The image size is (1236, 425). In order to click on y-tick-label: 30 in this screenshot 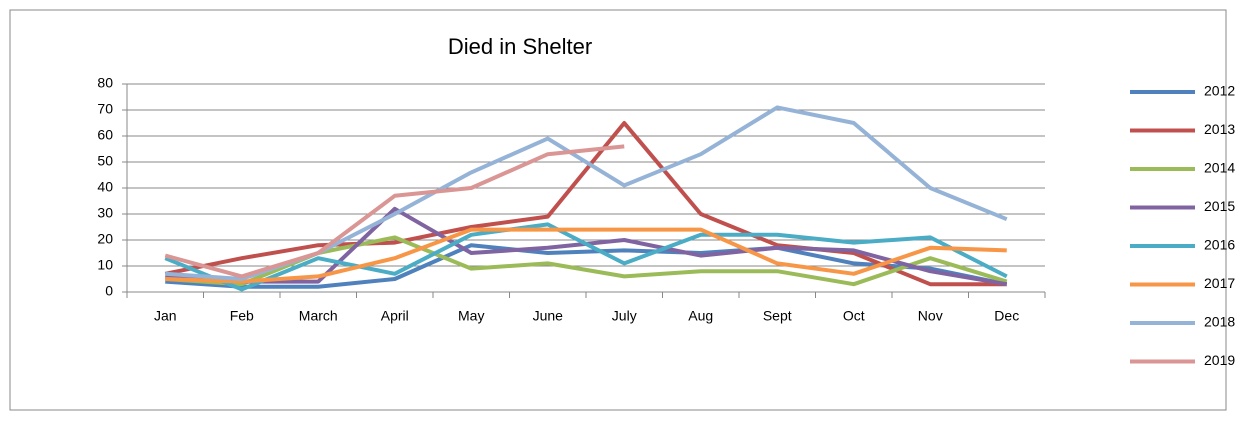, I will do `click(105, 213)`.